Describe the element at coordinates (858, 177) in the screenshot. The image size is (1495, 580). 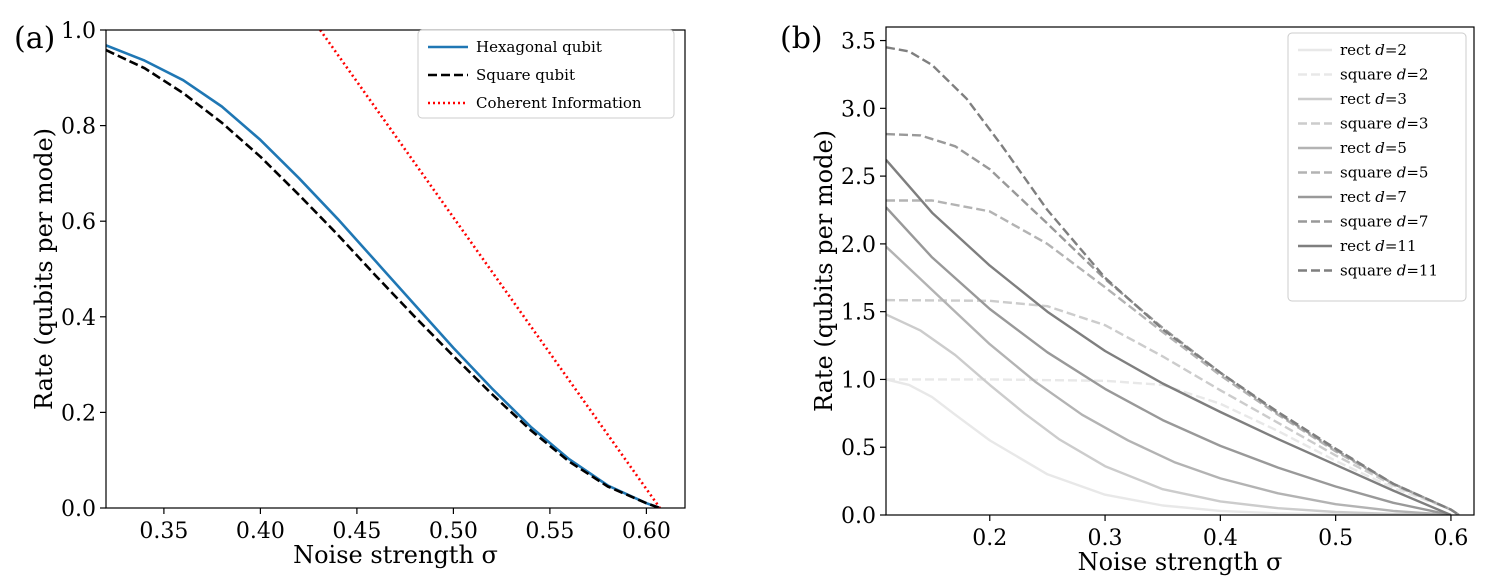
I see `panel-b-ytick-label: 2.5` at that location.